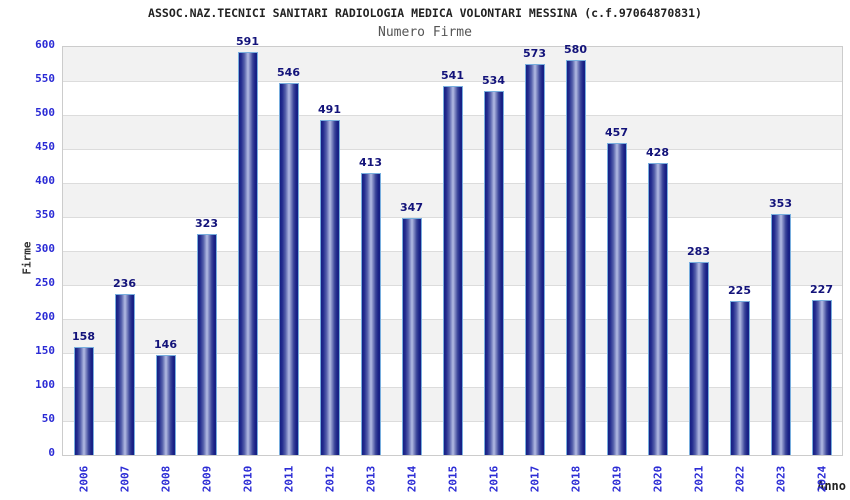  I want to click on x-tick-2020: 2020, so click(657, 479).